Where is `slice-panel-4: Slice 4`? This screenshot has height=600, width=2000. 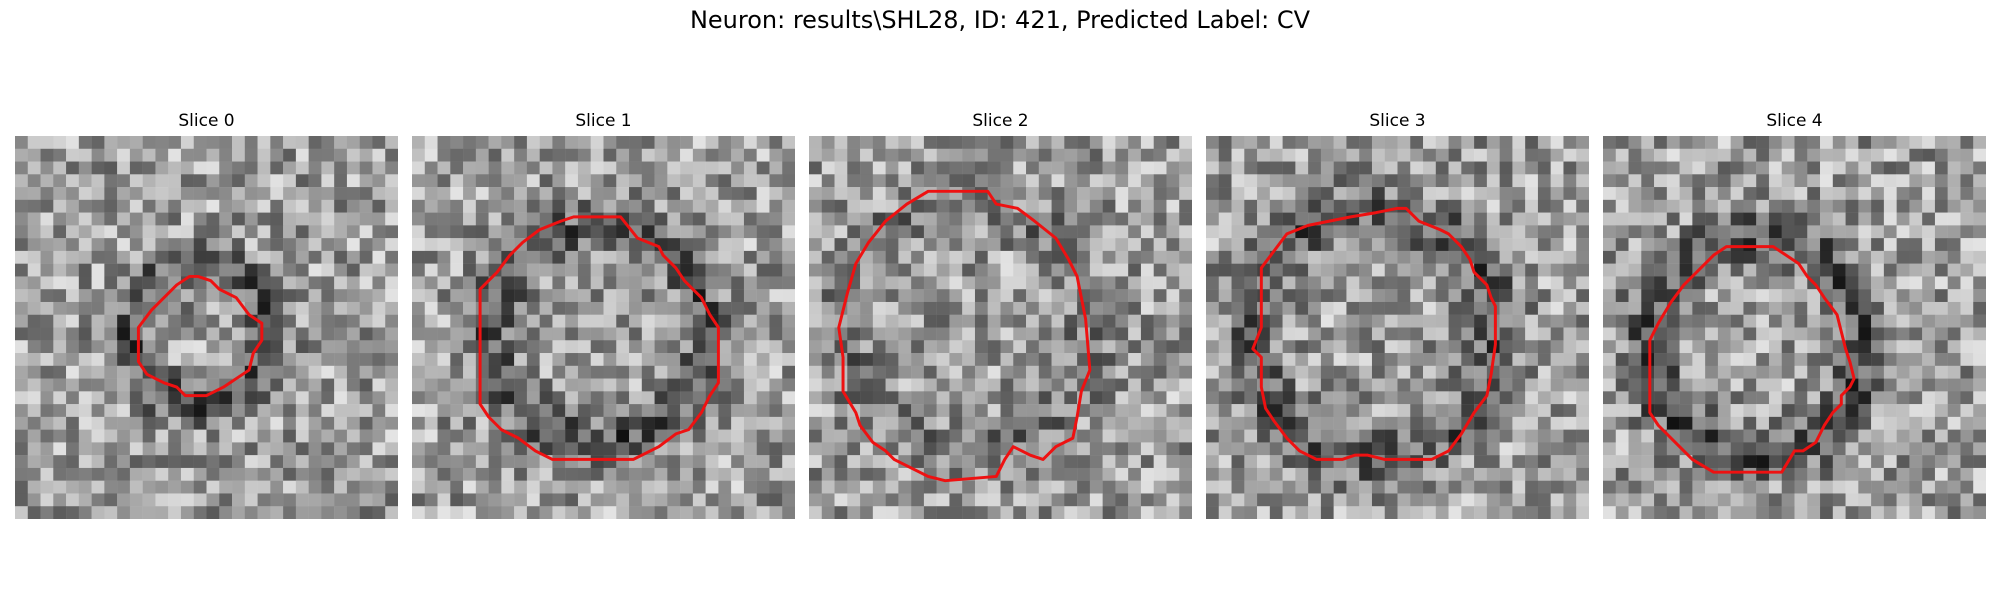
slice-panel-4: Slice 4 is located at coordinates (1794, 314).